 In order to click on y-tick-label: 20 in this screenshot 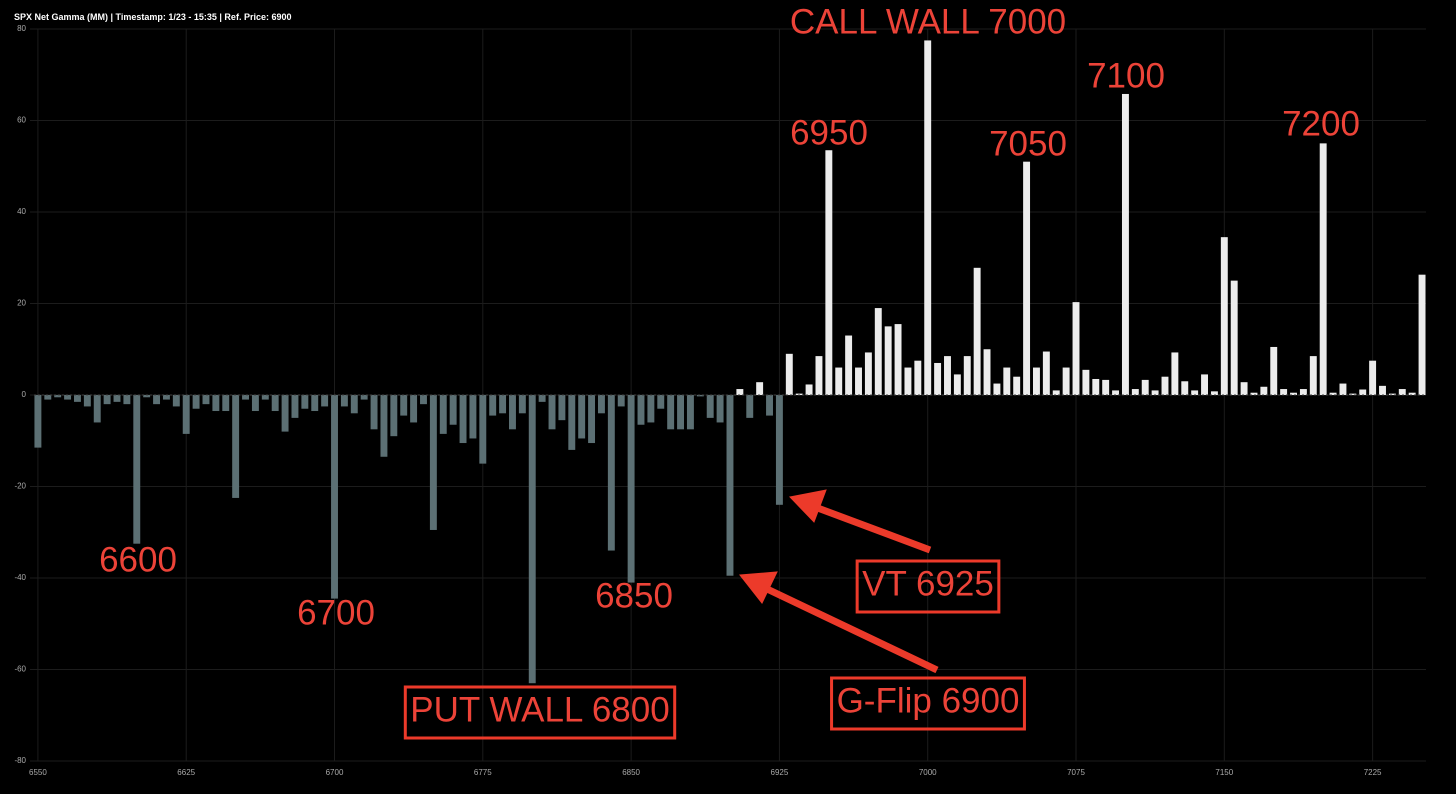, I will do `click(21, 303)`.